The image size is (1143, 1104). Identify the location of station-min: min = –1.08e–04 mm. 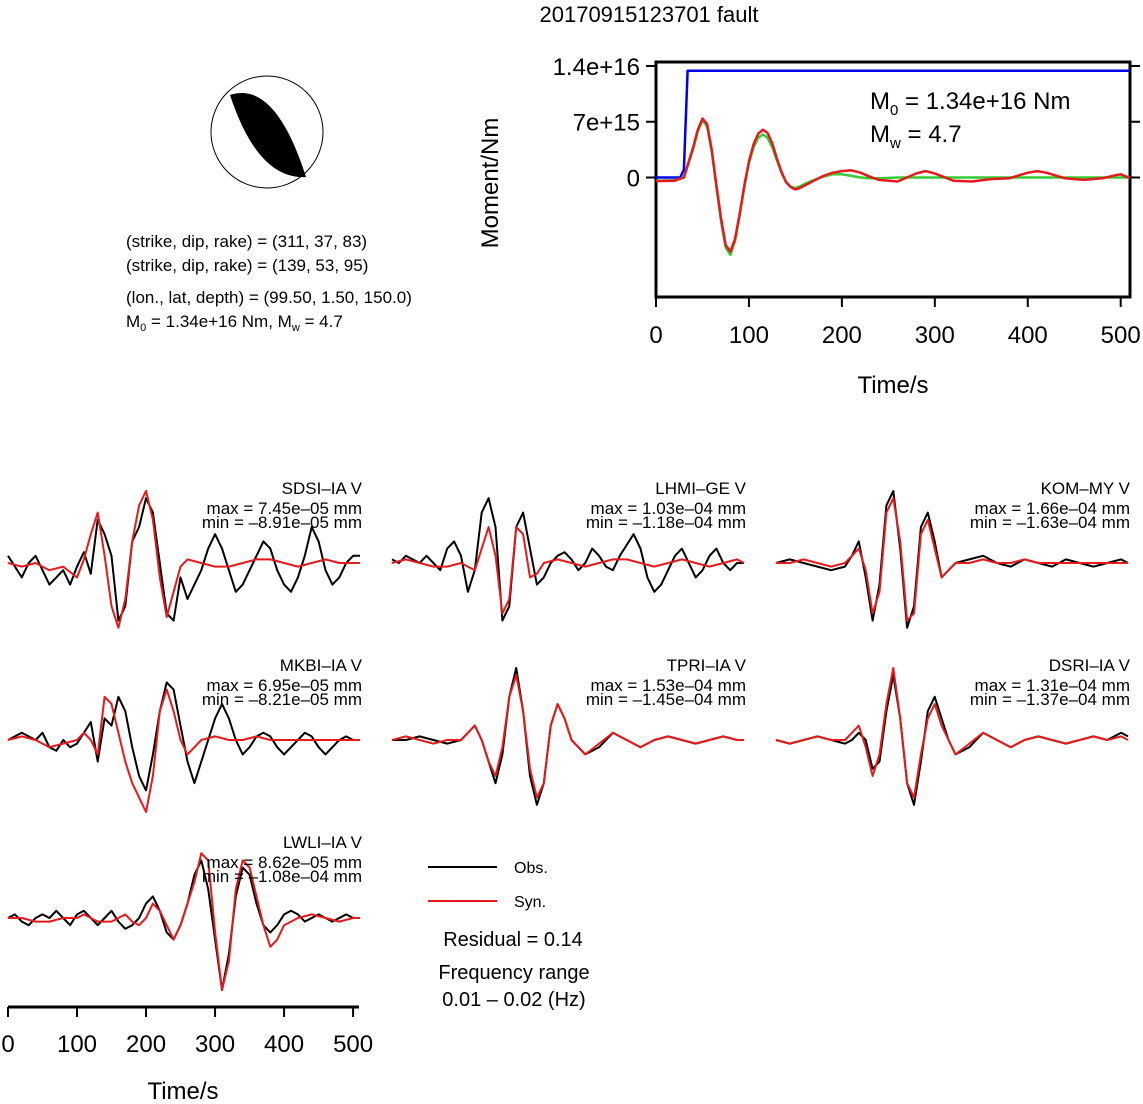
(282, 876).